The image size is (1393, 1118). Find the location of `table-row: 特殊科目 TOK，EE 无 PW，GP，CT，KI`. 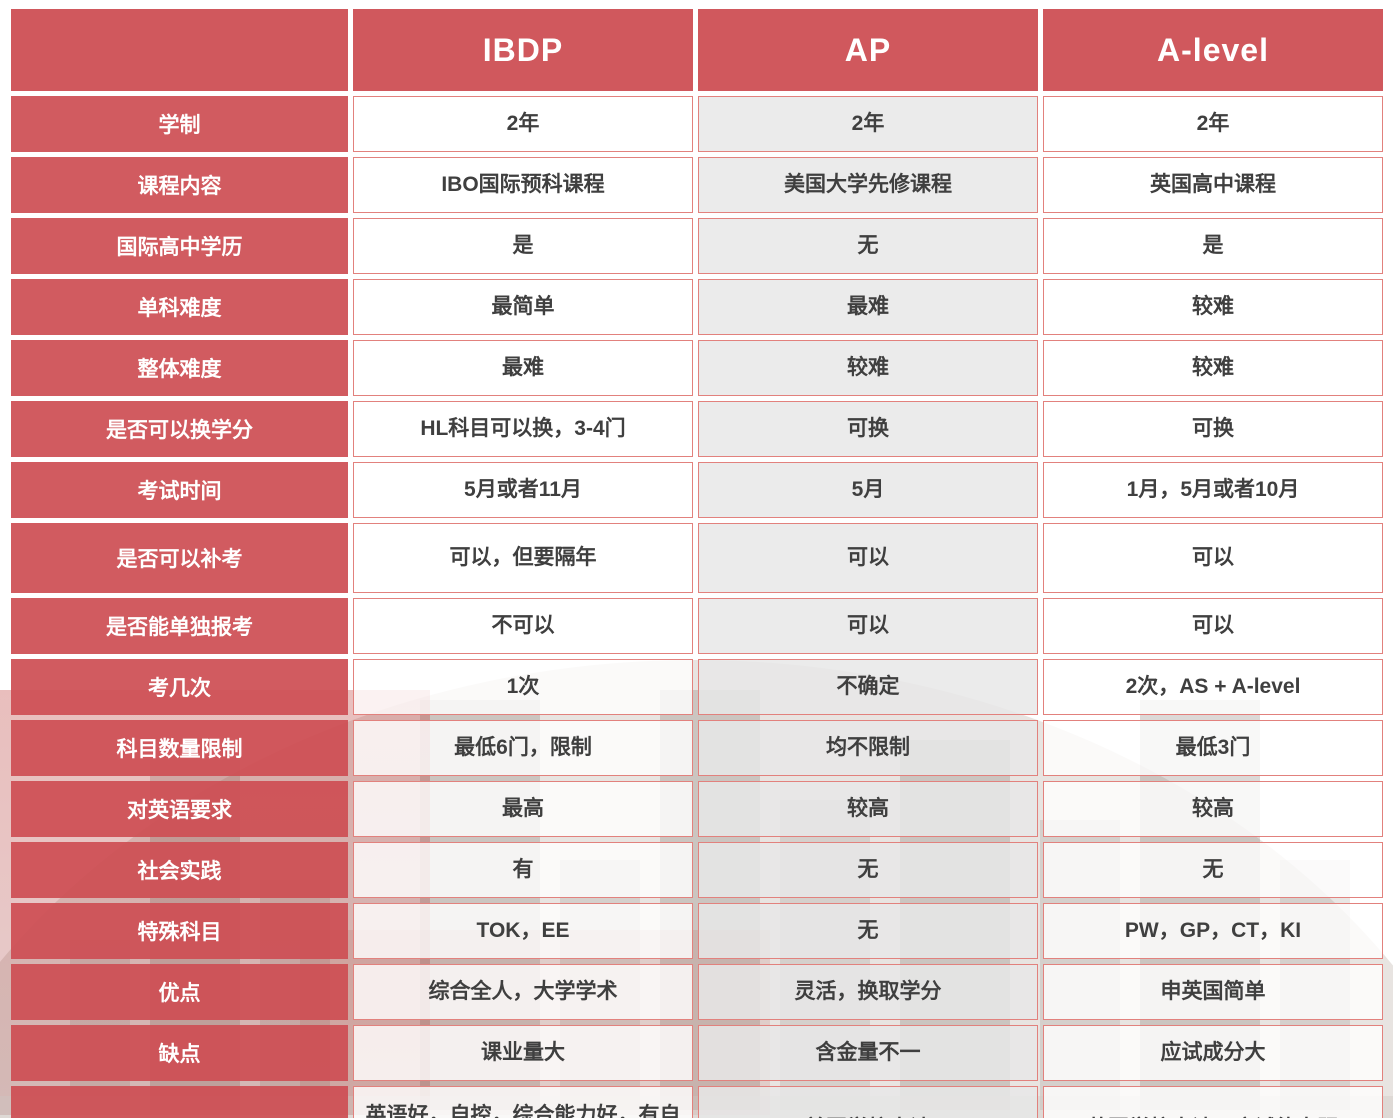

table-row: 特殊科目 TOK，EE 无 PW，GP，CT，KI is located at coordinates (697, 931).